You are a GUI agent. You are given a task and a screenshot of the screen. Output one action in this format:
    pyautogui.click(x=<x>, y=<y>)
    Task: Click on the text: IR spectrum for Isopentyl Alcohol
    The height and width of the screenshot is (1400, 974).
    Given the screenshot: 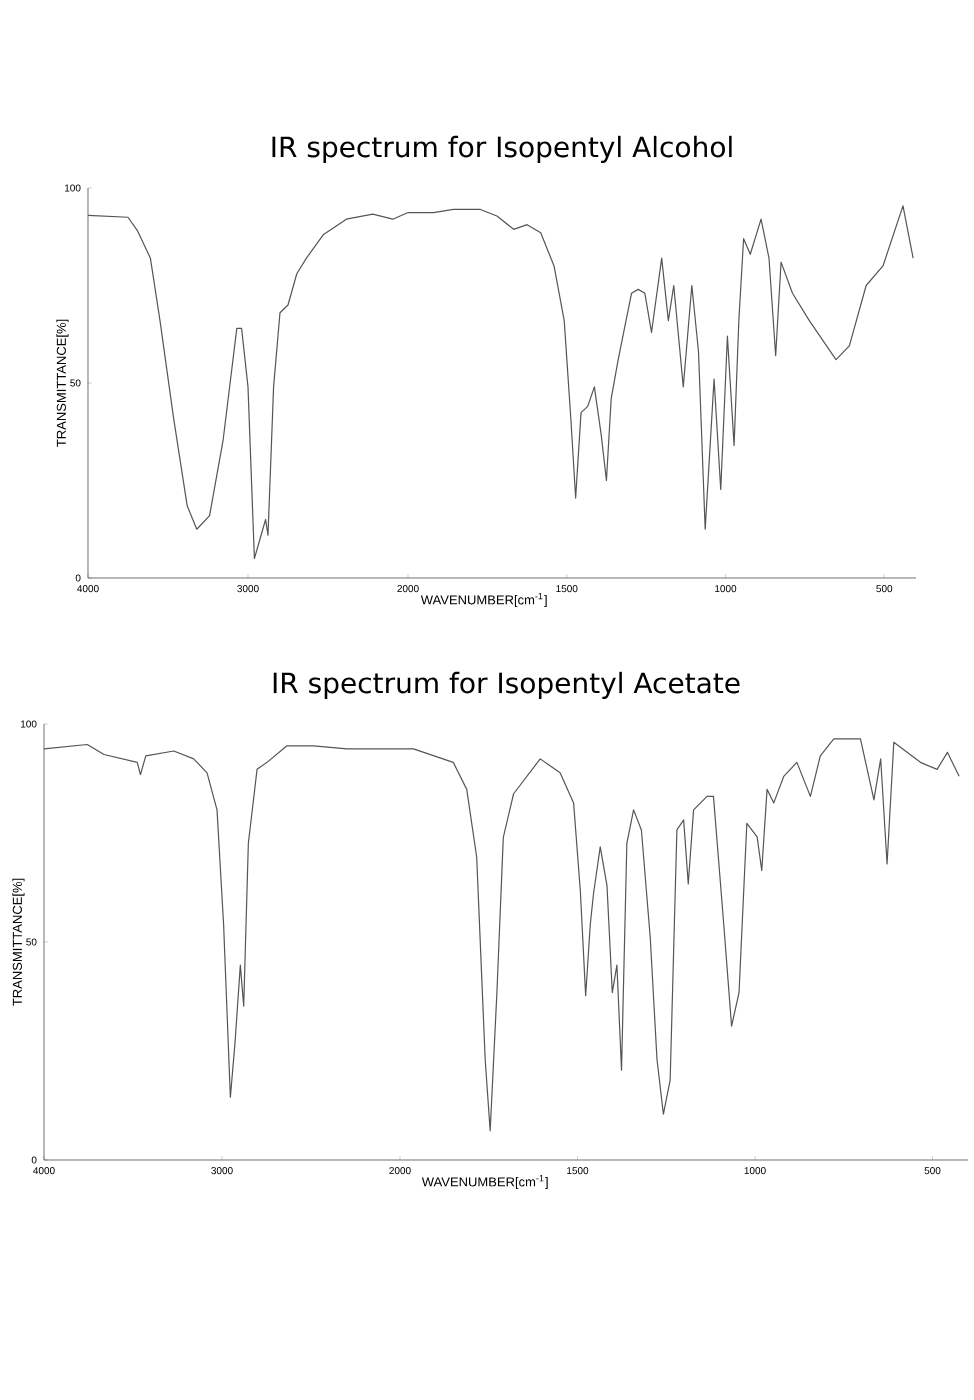 What is the action you would take?
    pyautogui.click(x=502, y=149)
    